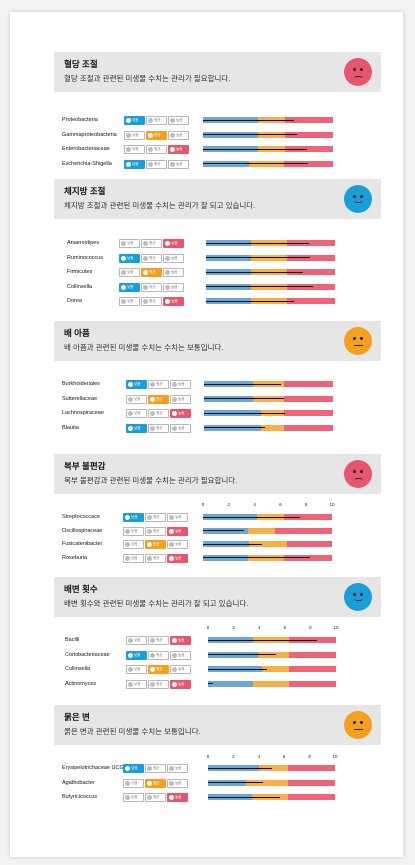 Image resolution: width=415 pixels, height=865 pixels. I want to click on bacteria-name: Lachnospiraceae, so click(83, 413).